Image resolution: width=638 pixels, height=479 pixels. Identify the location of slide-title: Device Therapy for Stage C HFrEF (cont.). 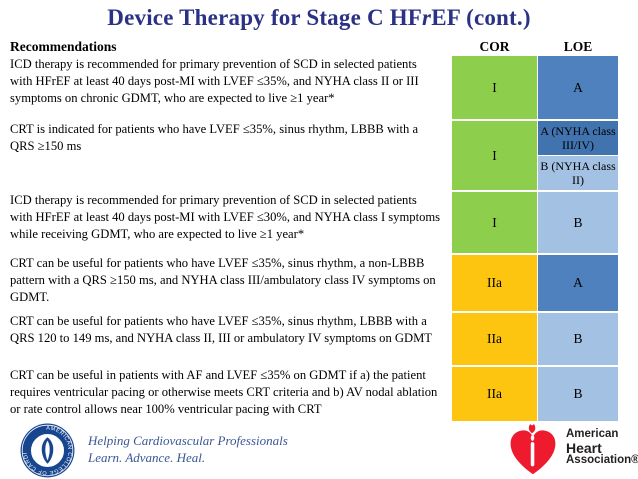
(319, 18).